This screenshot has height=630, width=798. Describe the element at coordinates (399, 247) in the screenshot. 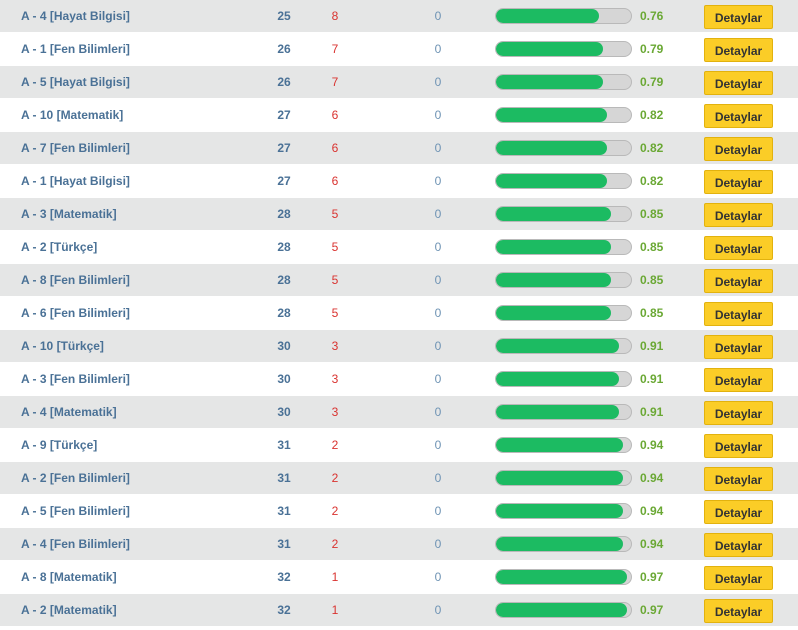

I see `table-row: A - 2 [Türkçe] 28 5 0 0.85 Detaylar` at that location.